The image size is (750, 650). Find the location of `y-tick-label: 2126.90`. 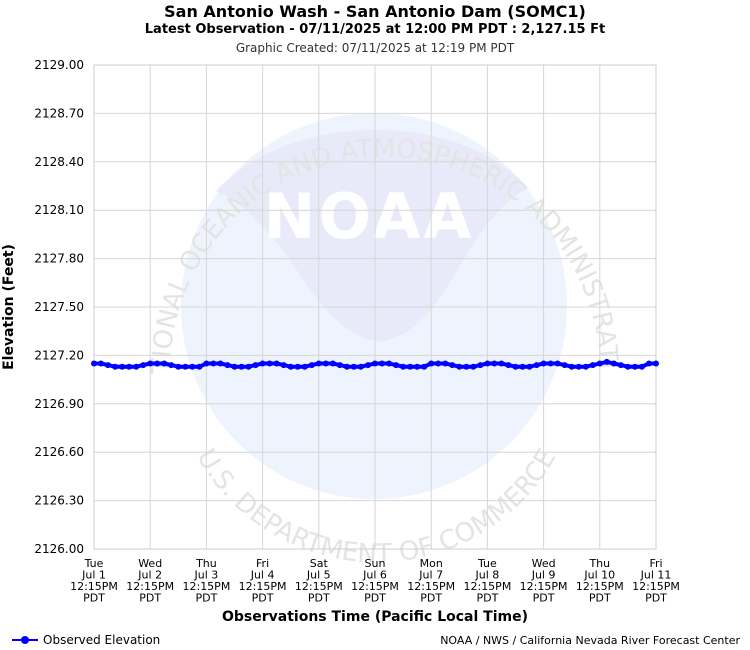

y-tick-label: 2126.90 is located at coordinates (59, 404).